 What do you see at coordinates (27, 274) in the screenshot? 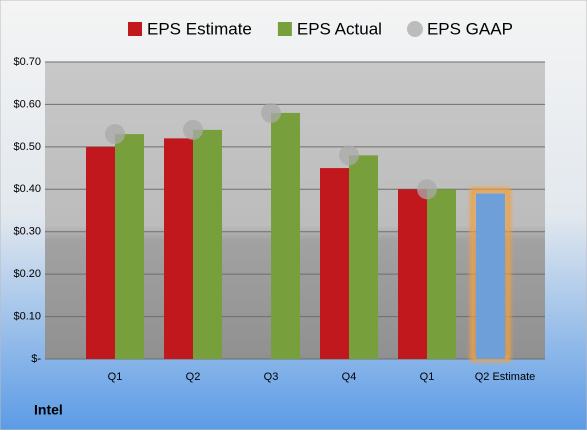
I see `y-tick-label: $0.20` at bounding box center [27, 274].